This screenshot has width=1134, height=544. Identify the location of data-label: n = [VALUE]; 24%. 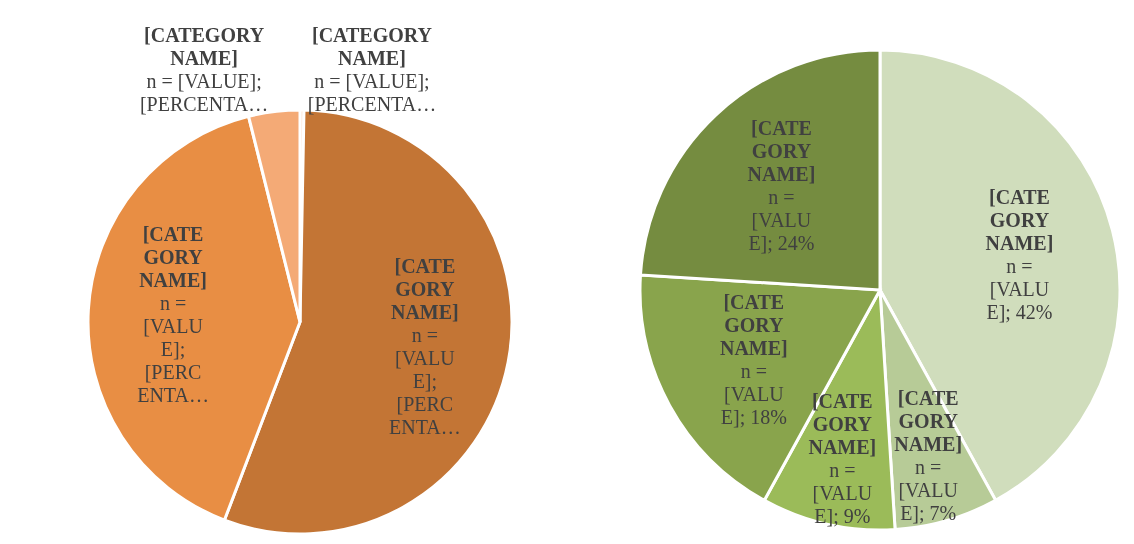
(781, 219).